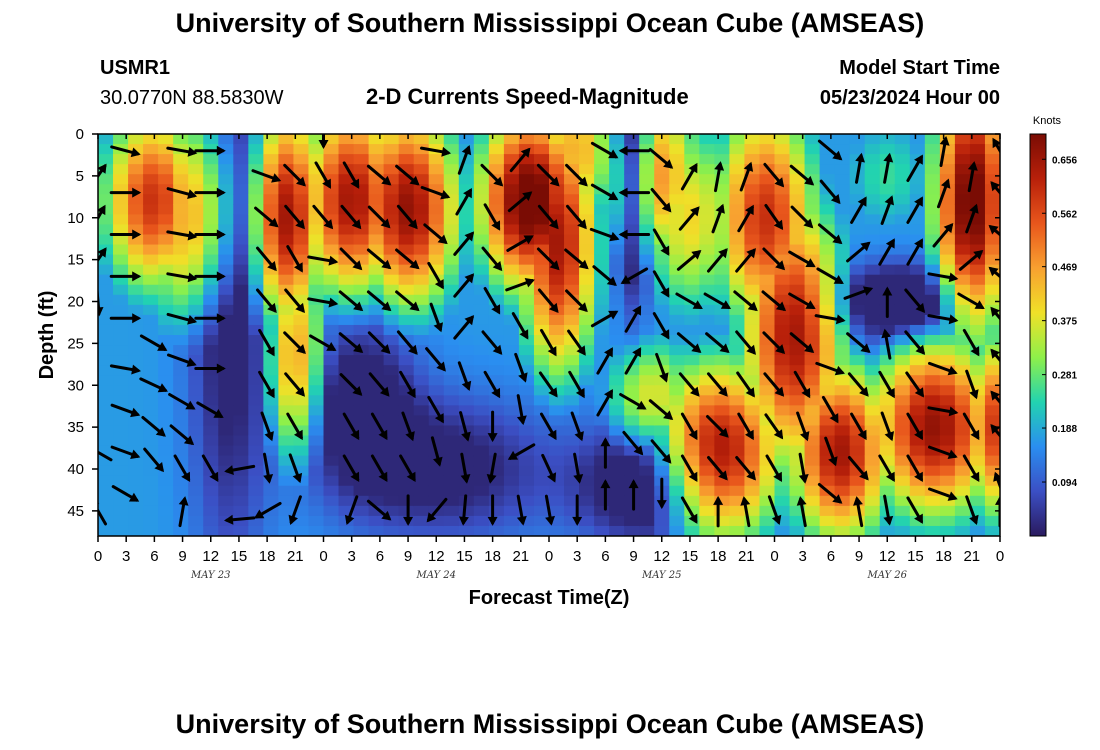  I want to click on y-tick-label: 30, so click(75, 385).